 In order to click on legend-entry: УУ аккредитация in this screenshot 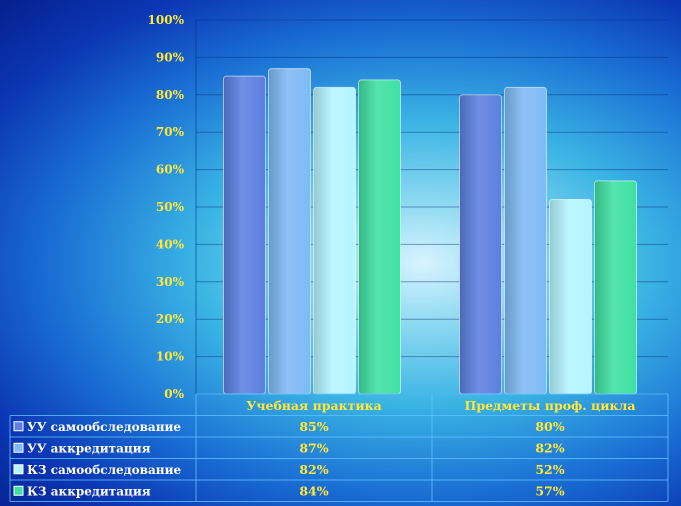, I will do `click(89, 448)`.